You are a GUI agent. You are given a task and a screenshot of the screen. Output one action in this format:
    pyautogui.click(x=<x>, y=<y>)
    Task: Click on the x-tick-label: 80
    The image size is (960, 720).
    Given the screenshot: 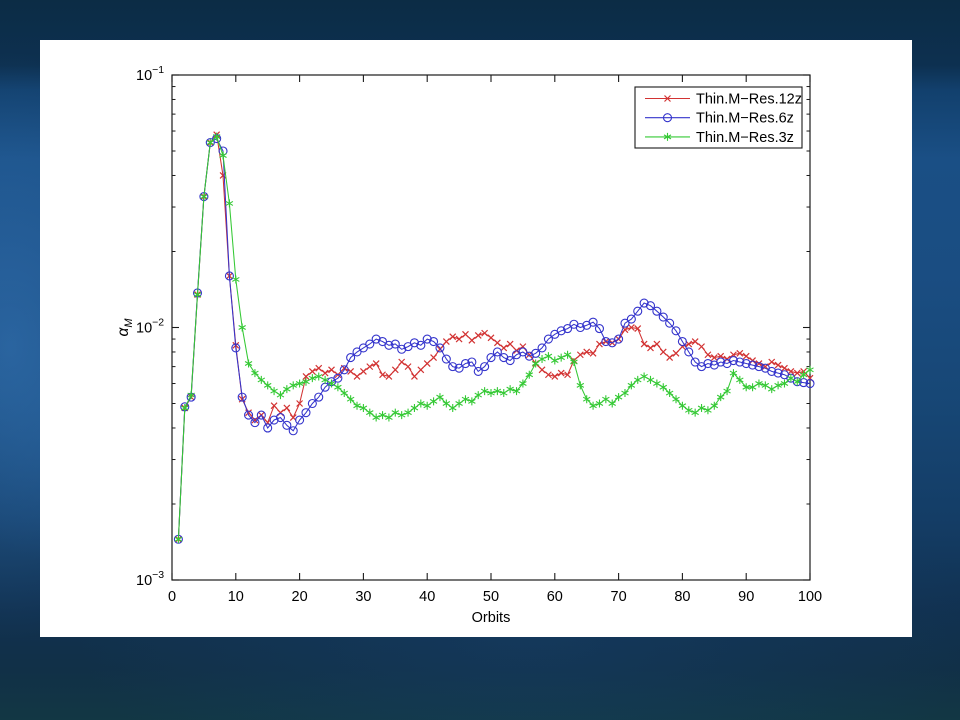 What is the action you would take?
    pyautogui.click(x=682, y=597)
    